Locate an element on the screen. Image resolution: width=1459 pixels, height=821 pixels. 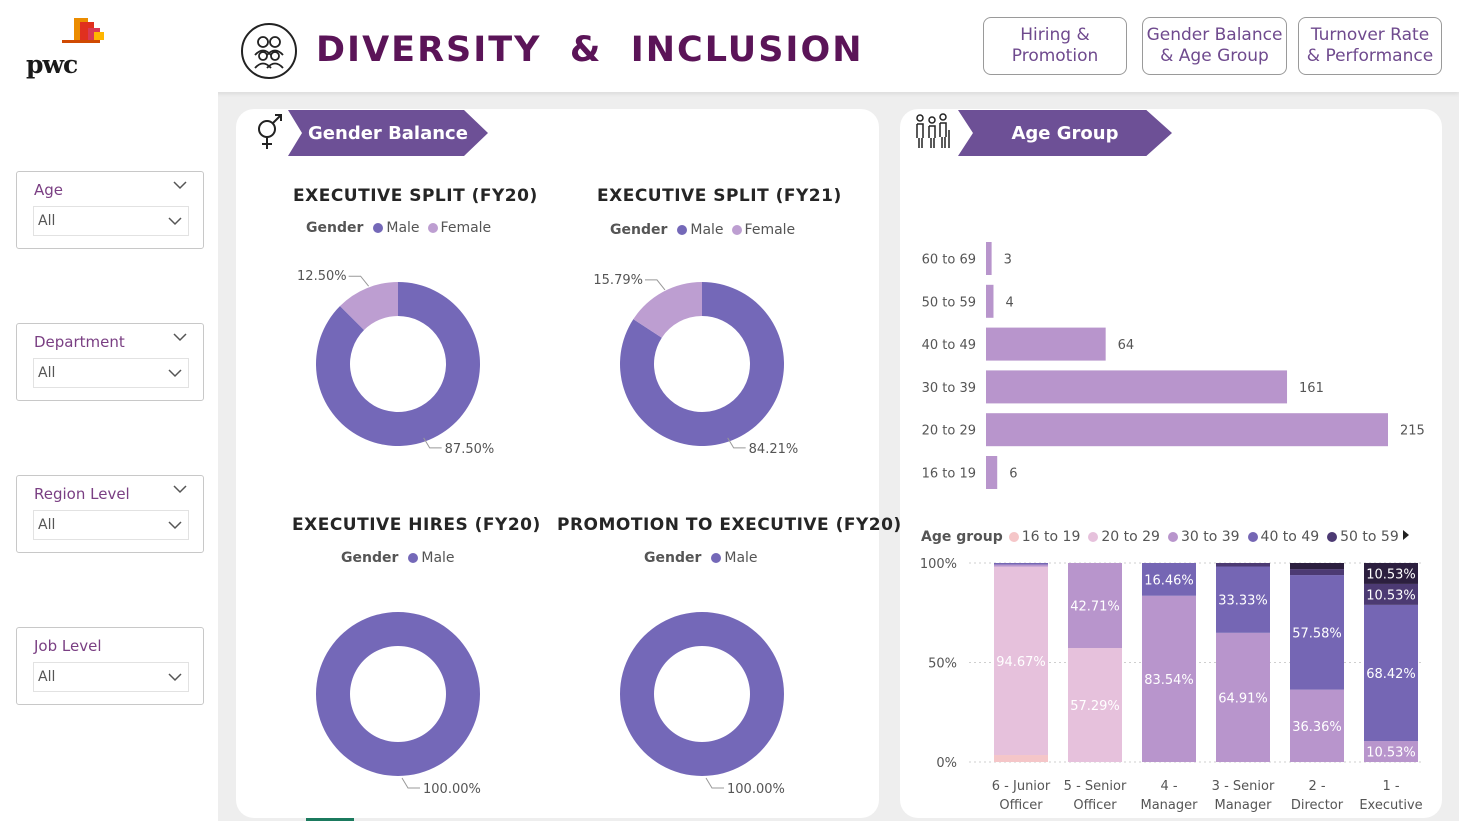
region-level-slicer: Region Level All is located at coordinates (110, 514).